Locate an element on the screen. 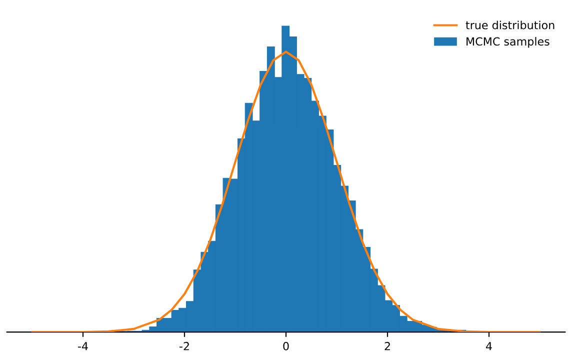 This screenshot has width=572, height=357. x-tick-label: 4 is located at coordinates (489, 346).